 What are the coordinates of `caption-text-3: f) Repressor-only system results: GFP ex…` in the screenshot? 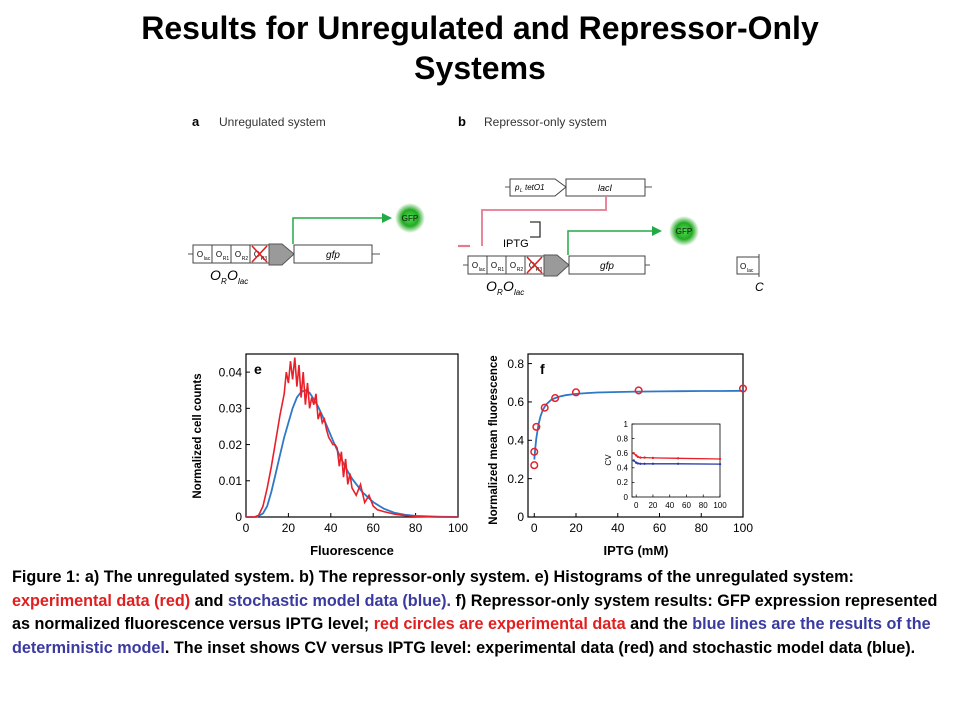 It's located at (475, 612).